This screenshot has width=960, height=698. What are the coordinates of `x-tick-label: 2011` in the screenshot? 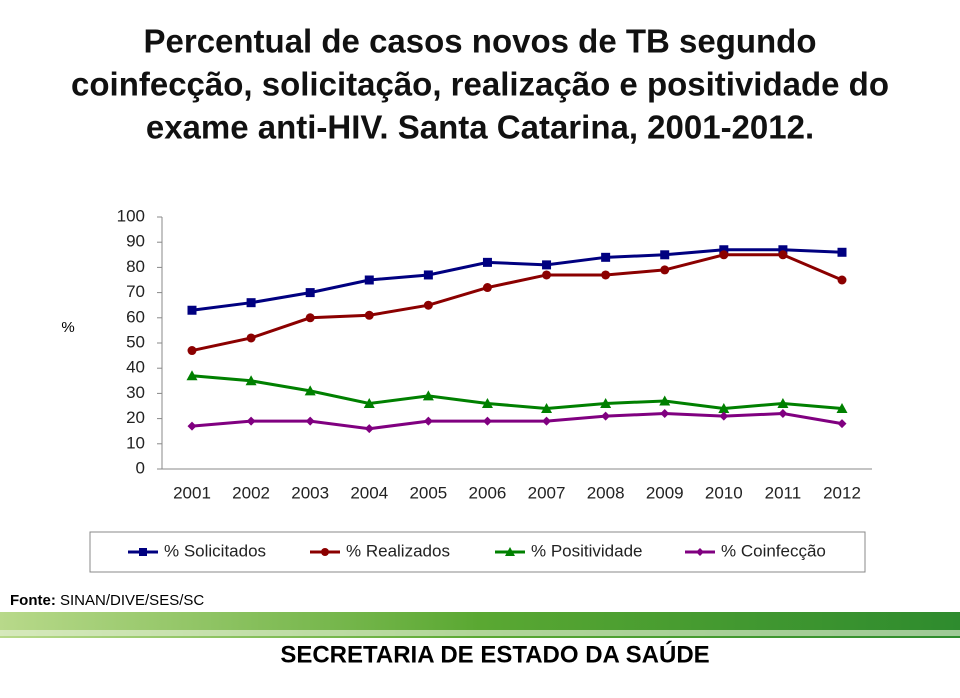 It's located at (783, 492).